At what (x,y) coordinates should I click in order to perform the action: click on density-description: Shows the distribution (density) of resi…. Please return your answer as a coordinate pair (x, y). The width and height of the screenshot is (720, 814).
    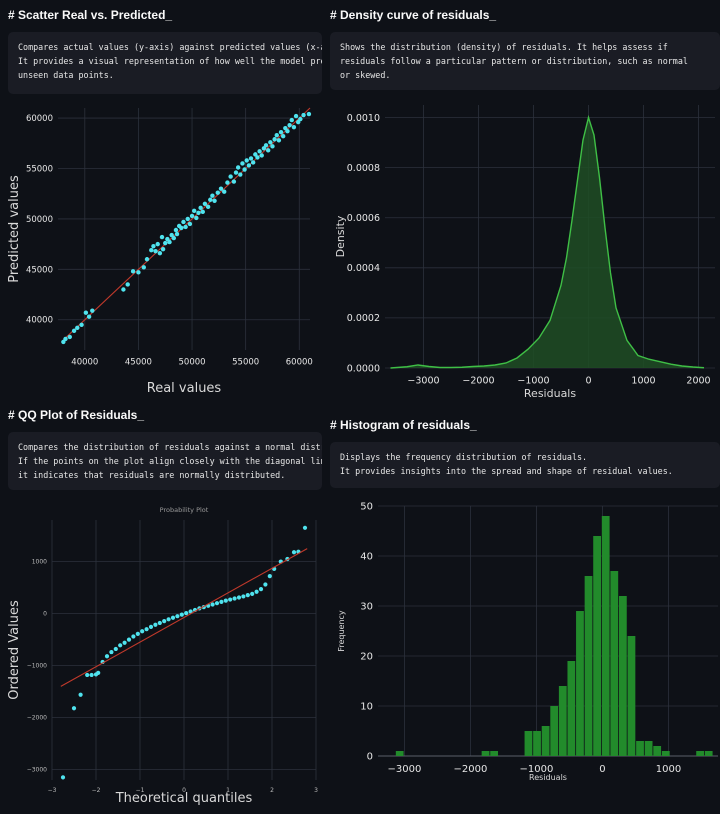
    Looking at the image, I should click on (525, 61).